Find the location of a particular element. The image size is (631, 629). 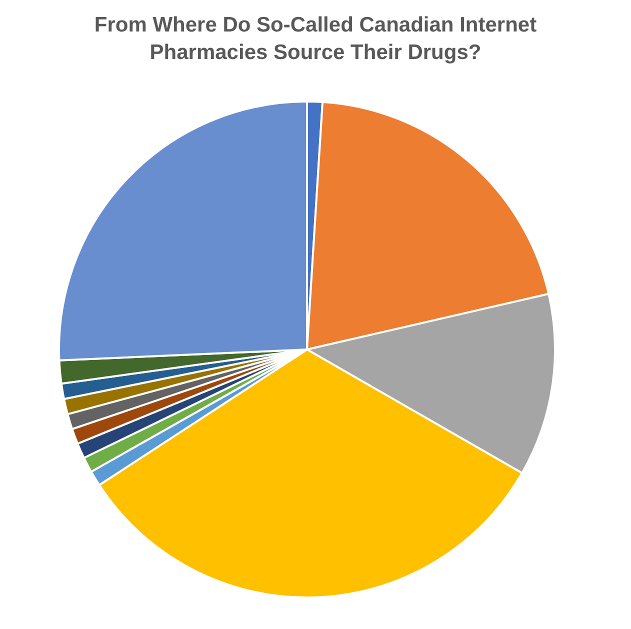

chart-title: From Where Do So-Called Canadian Internet Pharmacies Source Their Drugs? is located at coordinates (315, 38).